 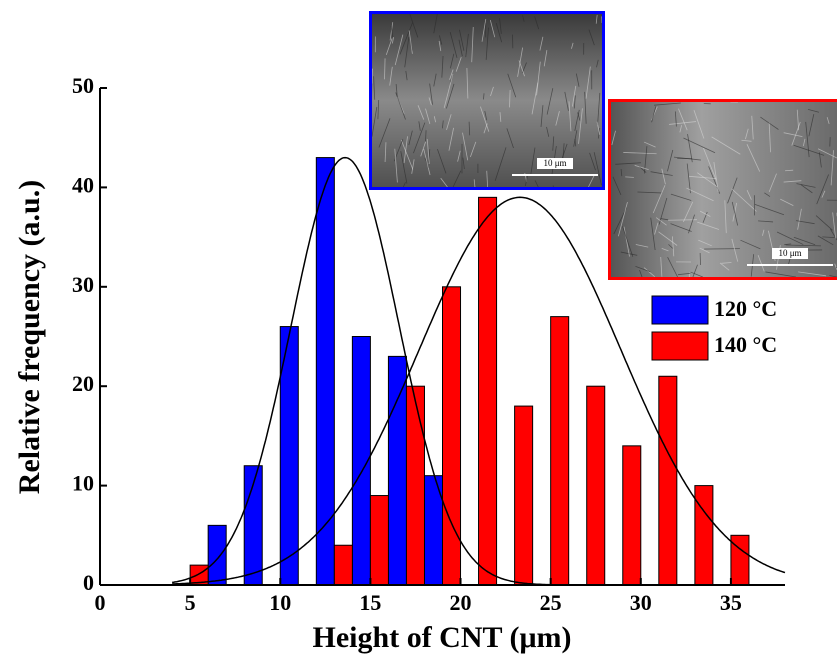 What do you see at coordinates (461, 602) in the screenshot?
I see `x-tick-label: 20` at bounding box center [461, 602].